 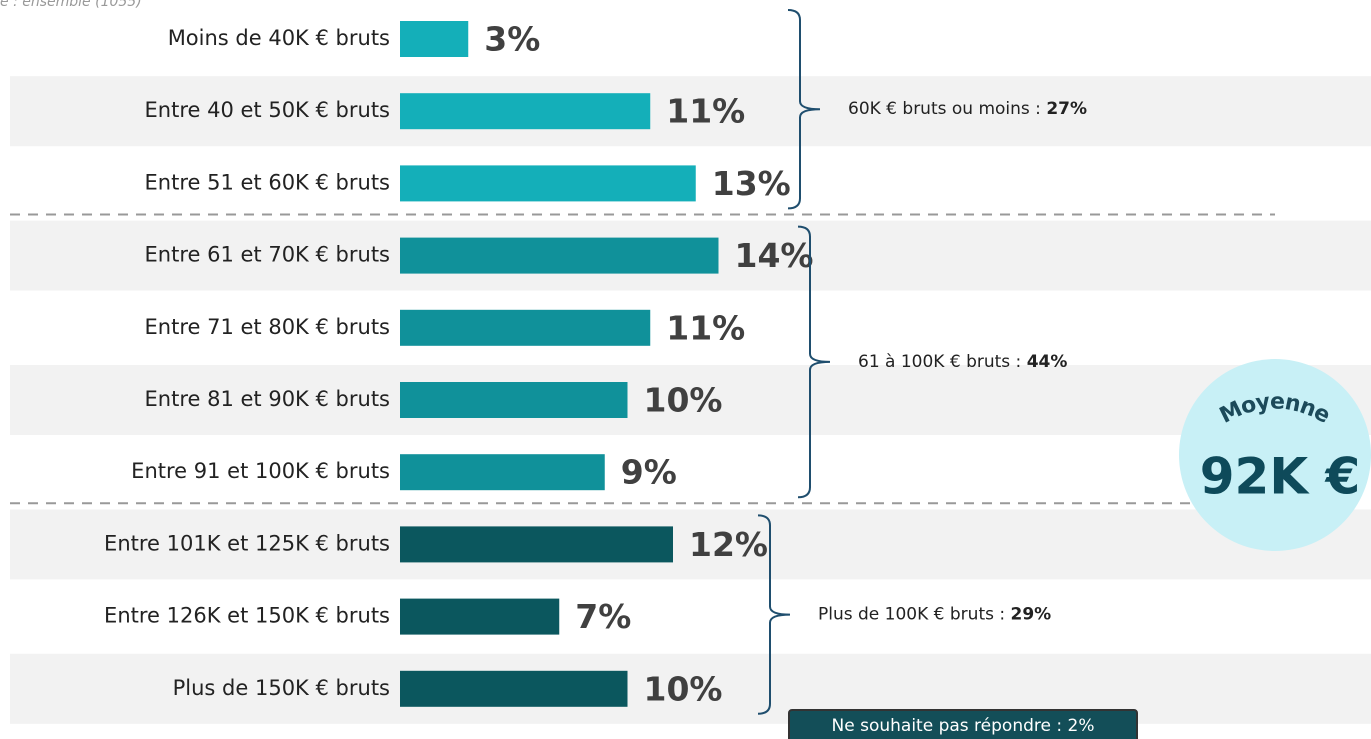 What do you see at coordinates (247, 543) in the screenshot?
I see `category-label: Entre 101K et 125K € bruts` at bounding box center [247, 543].